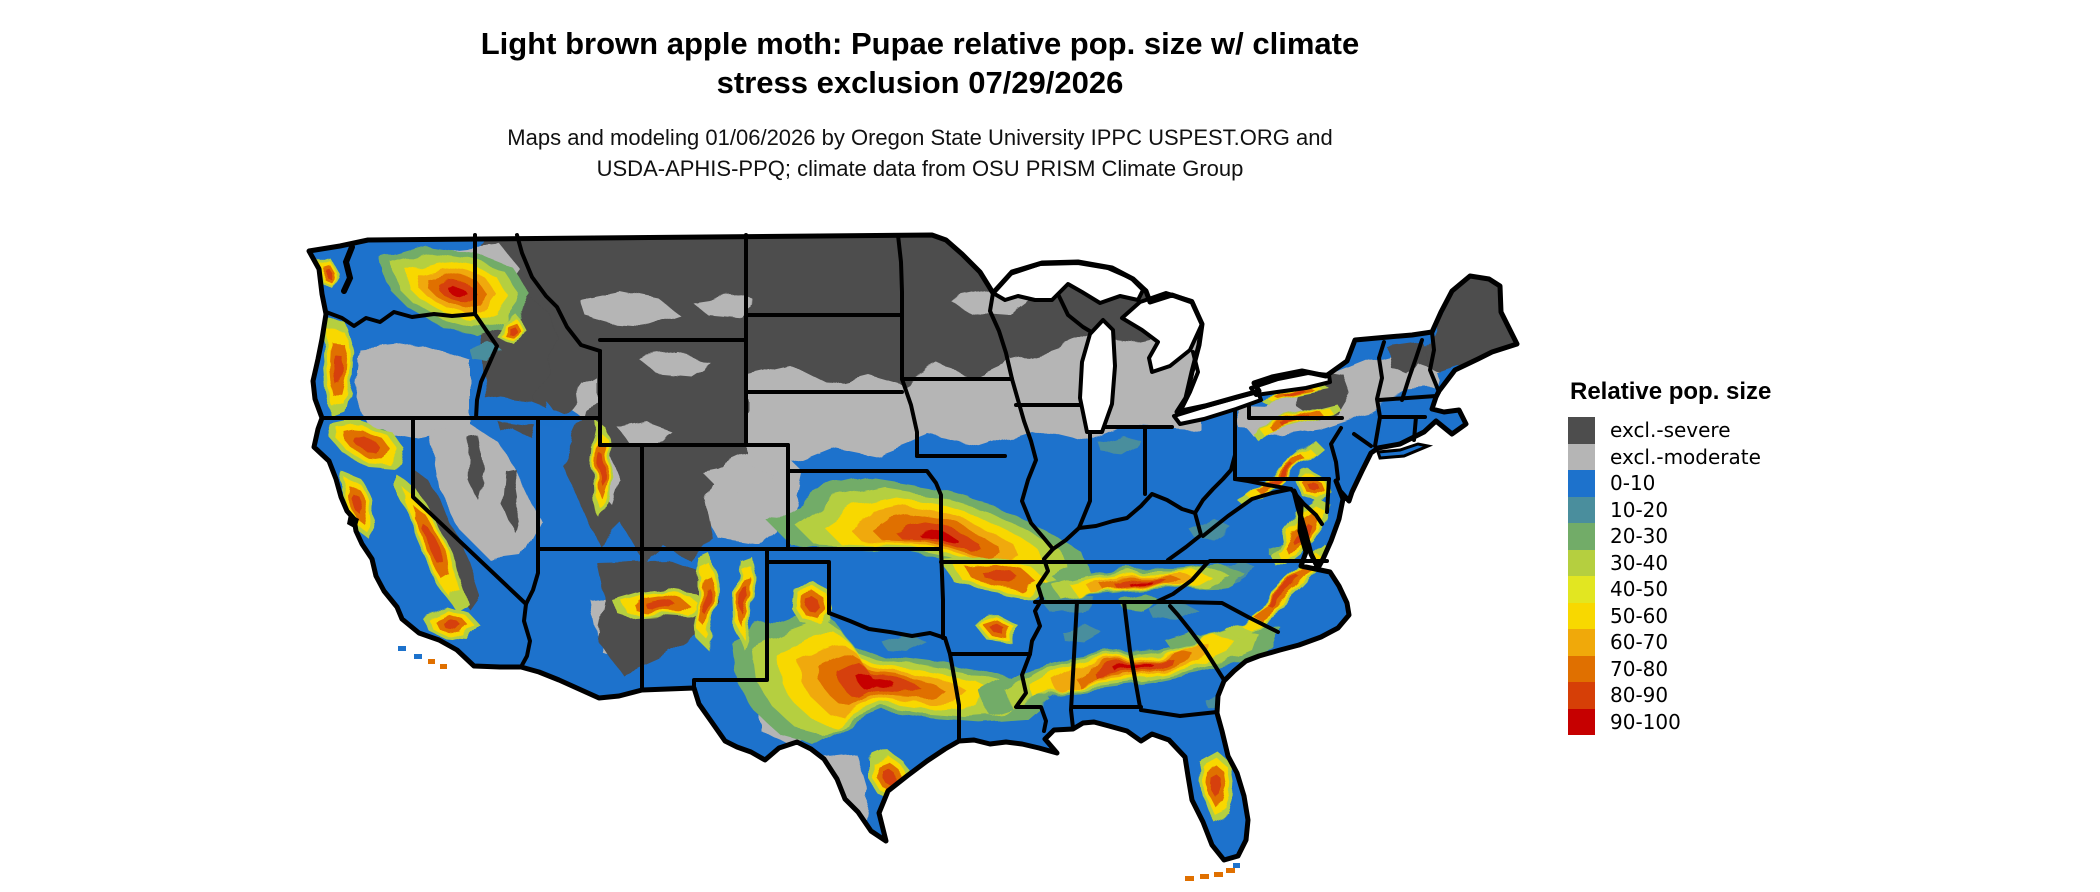 This screenshot has width=2100, height=892. I want to click on legend-label: excl.-severe, so click(1670, 430).